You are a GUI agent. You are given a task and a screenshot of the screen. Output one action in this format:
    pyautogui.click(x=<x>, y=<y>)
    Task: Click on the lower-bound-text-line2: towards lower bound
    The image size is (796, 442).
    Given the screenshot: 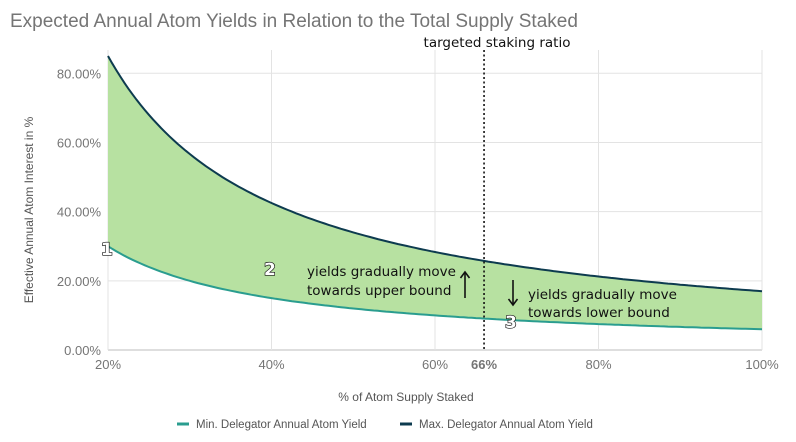 What is the action you would take?
    pyautogui.click(x=599, y=313)
    